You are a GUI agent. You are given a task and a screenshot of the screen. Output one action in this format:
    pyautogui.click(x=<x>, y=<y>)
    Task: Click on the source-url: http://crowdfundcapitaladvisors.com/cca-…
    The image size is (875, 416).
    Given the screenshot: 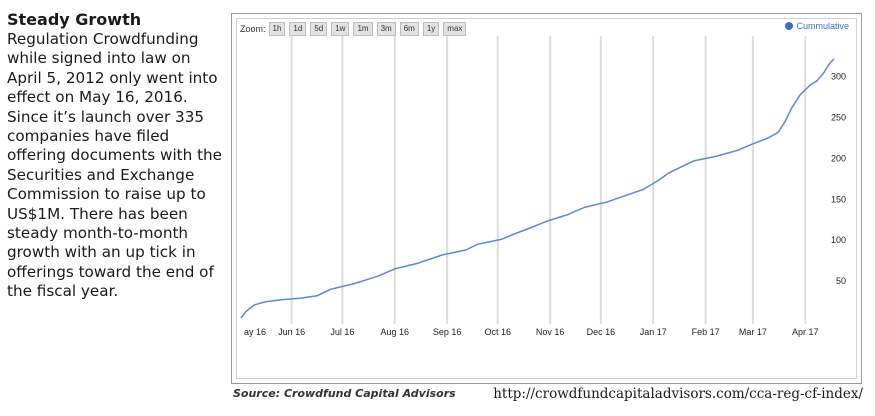 What is the action you would take?
    pyautogui.click(x=678, y=394)
    